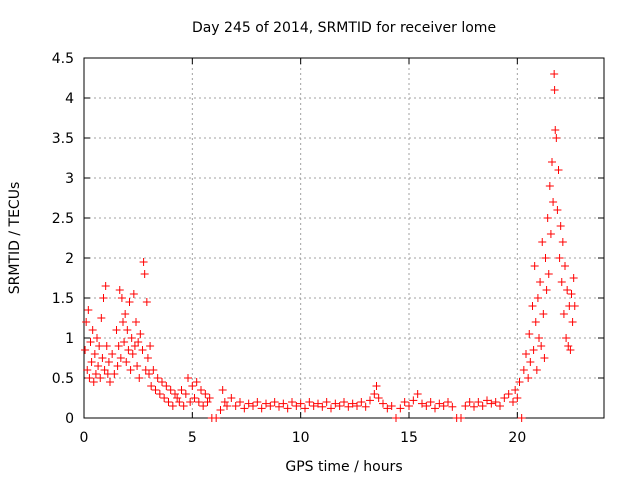 This screenshot has height=480, width=640. Describe the element at coordinates (69, 259) in the screenshot. I see `y-tick-label: 2` at that location.